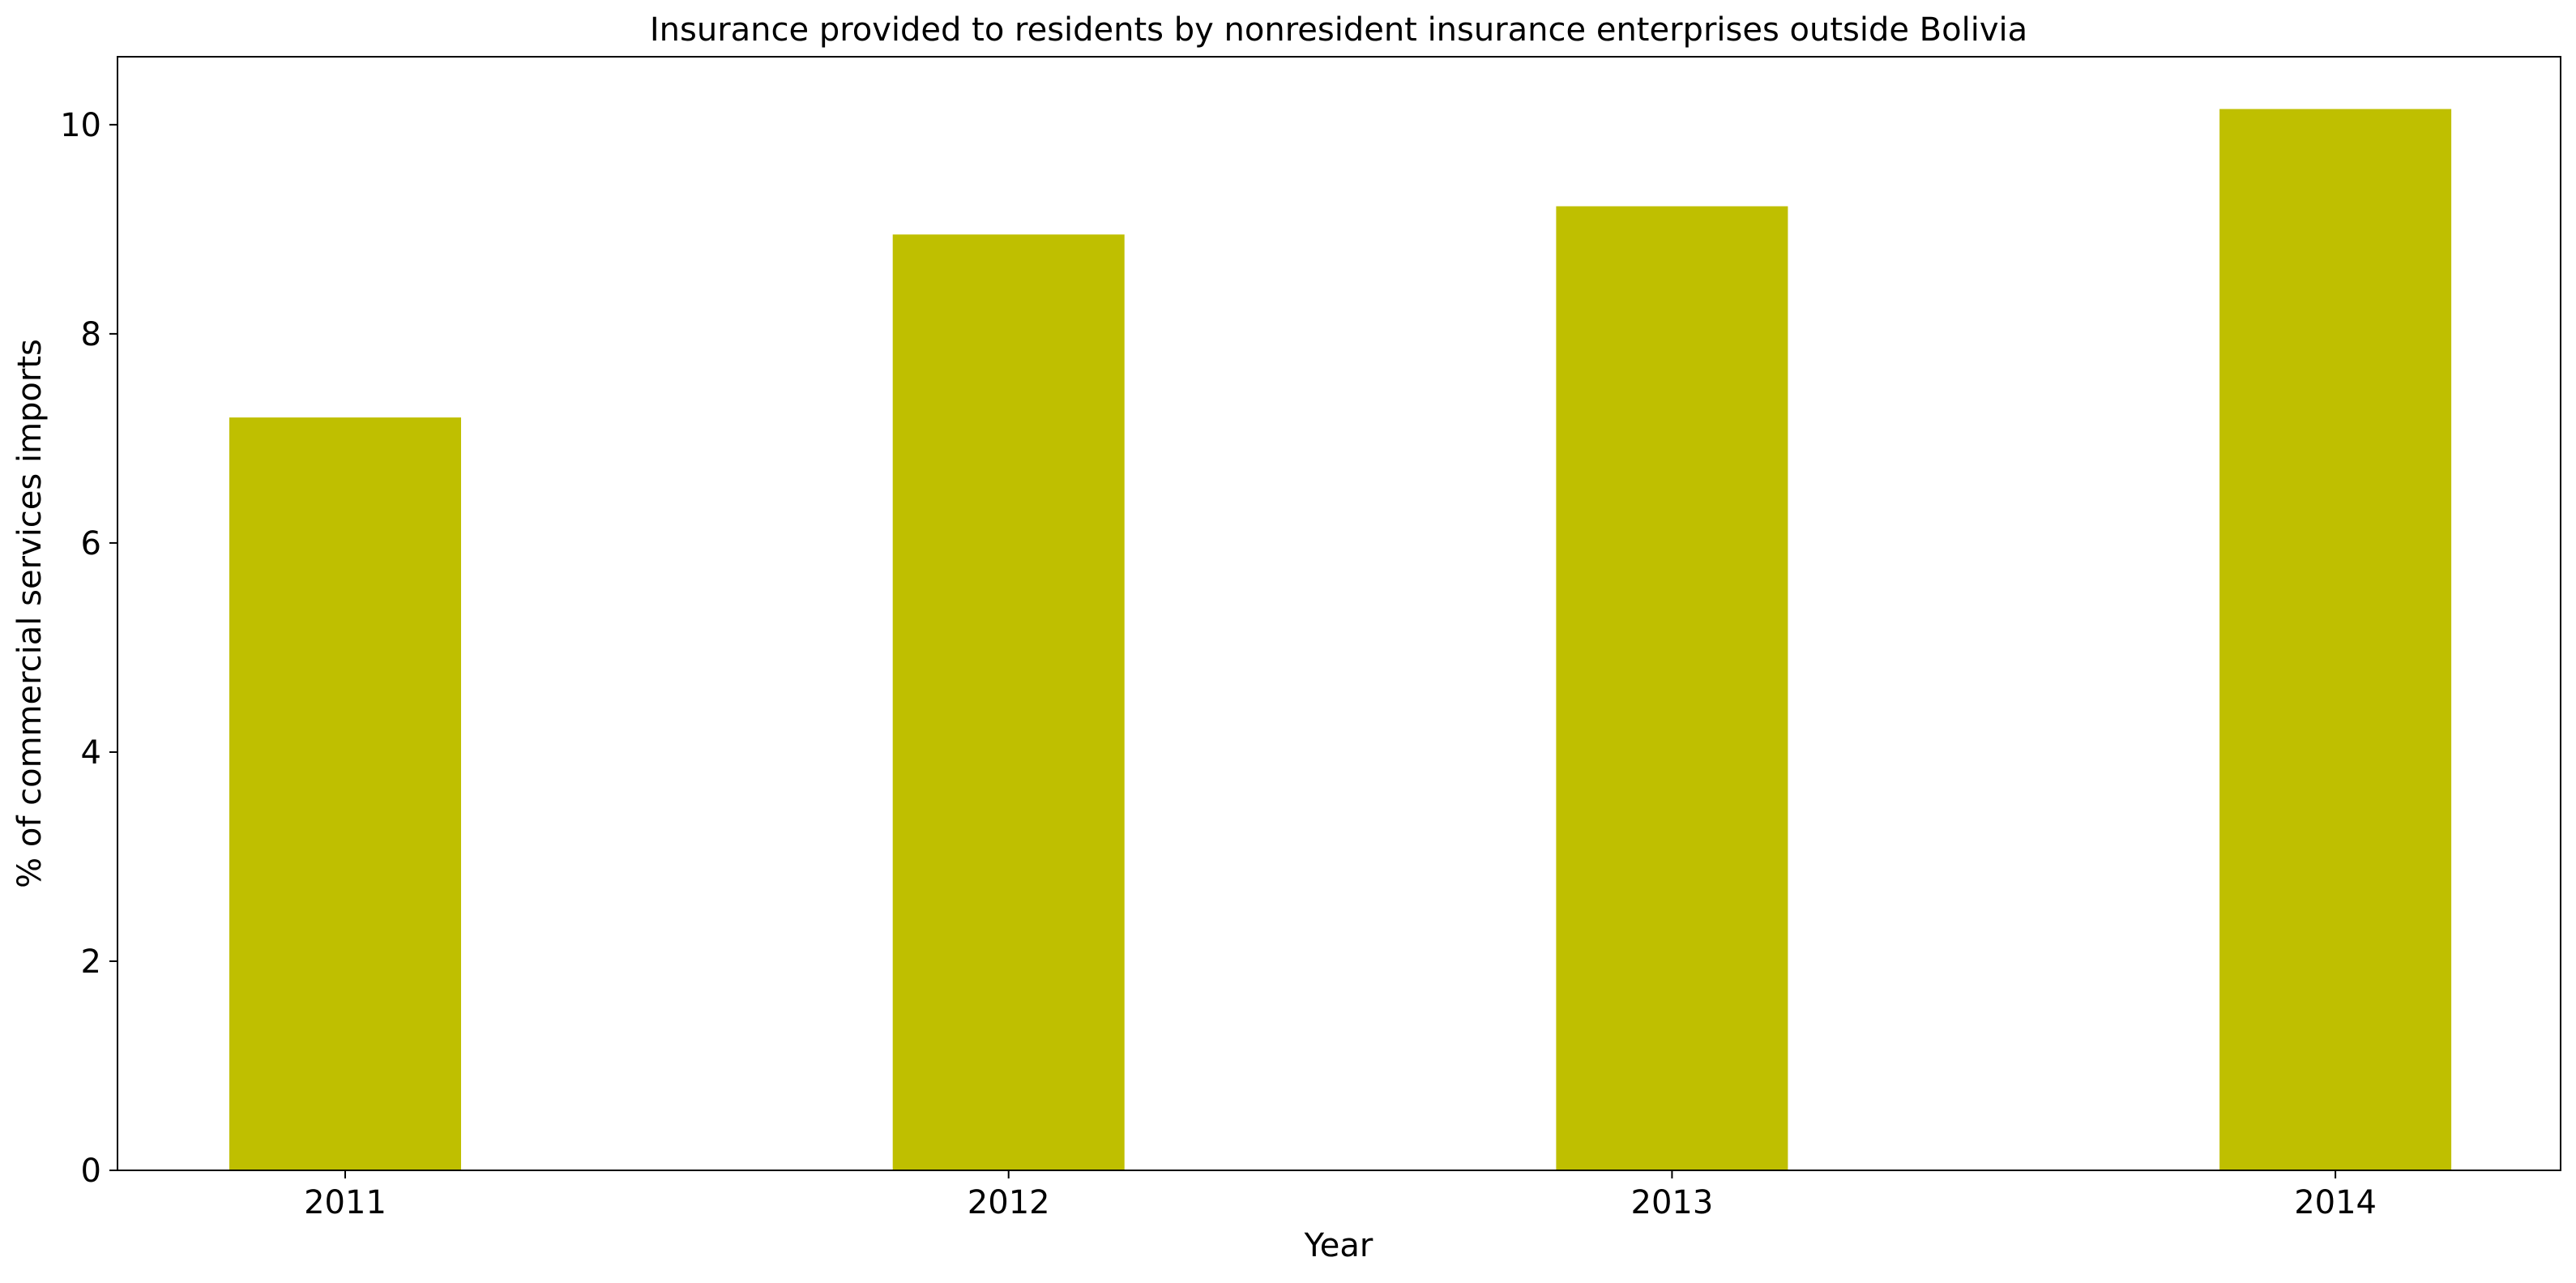  I want to click on y-tick-label-0: 0, so click(91, 1171).